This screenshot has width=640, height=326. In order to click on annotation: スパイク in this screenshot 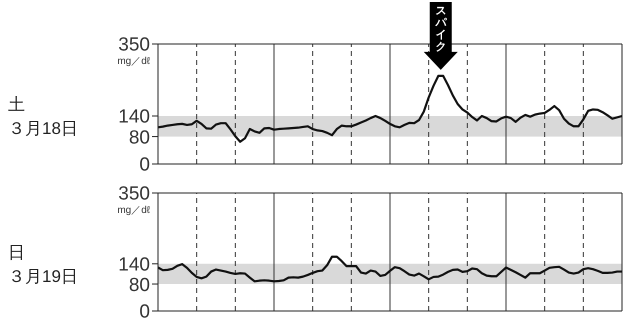, I will do `click(441, 29)`.